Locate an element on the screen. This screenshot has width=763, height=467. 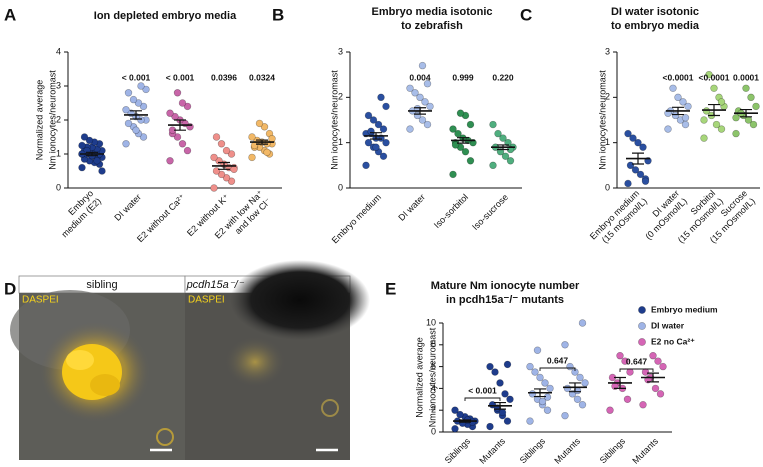
p-value: 0.0324 is located at coordinates (262, 77).